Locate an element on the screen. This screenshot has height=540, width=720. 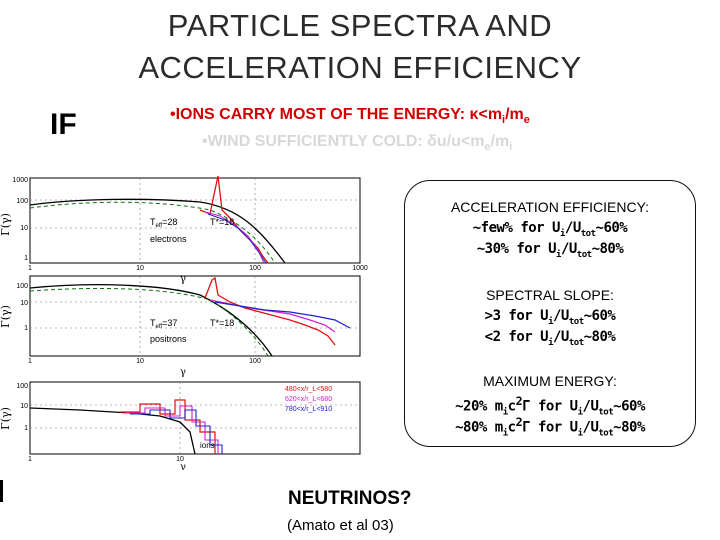
spectrum-magenta is located at coordinates (172, 429).